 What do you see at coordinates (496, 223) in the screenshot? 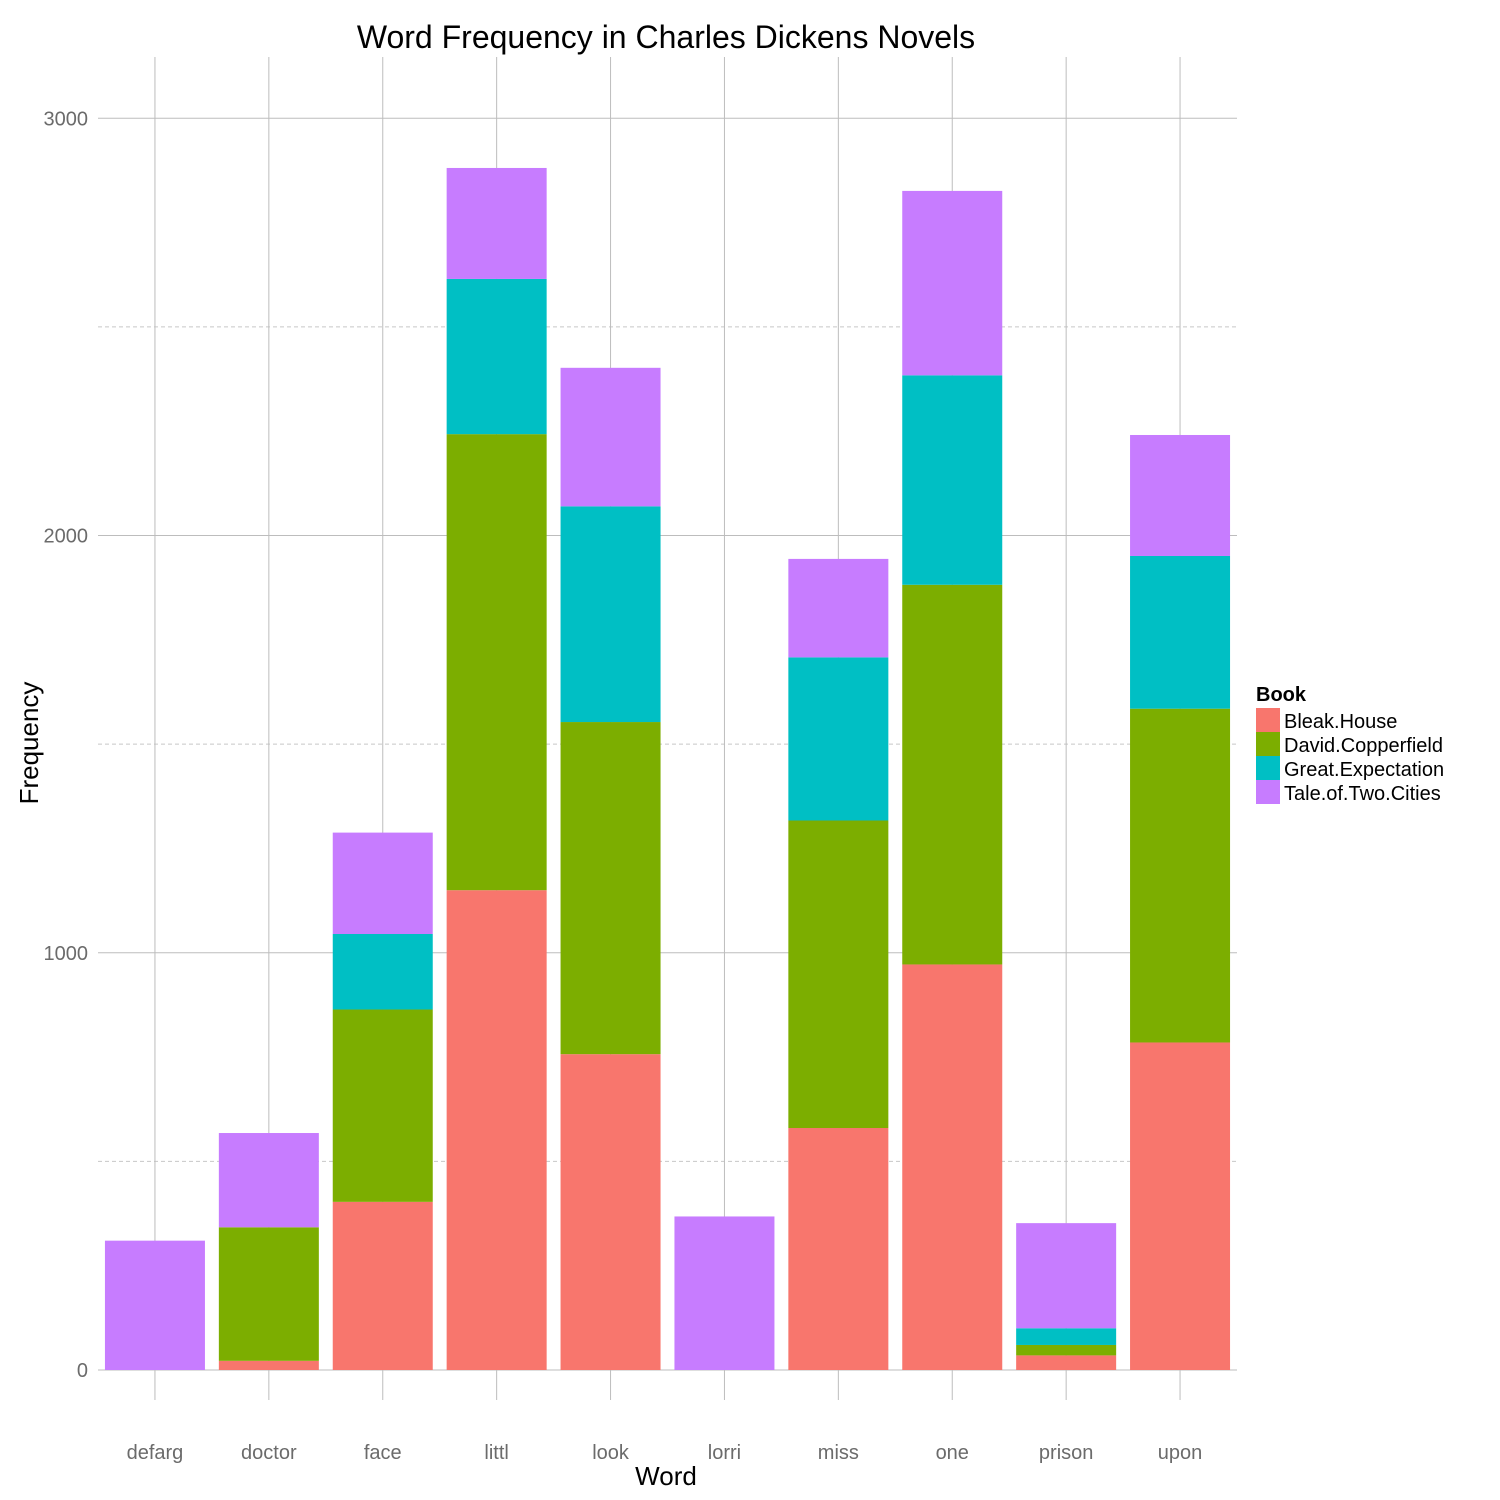
I see `bar-segment-littl-tale-of-two-cities` at bounding box center [496, 223].